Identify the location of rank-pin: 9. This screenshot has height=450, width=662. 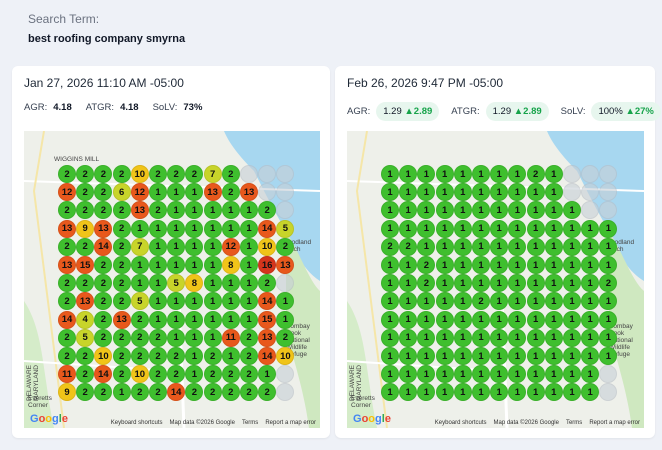
(85, 228).